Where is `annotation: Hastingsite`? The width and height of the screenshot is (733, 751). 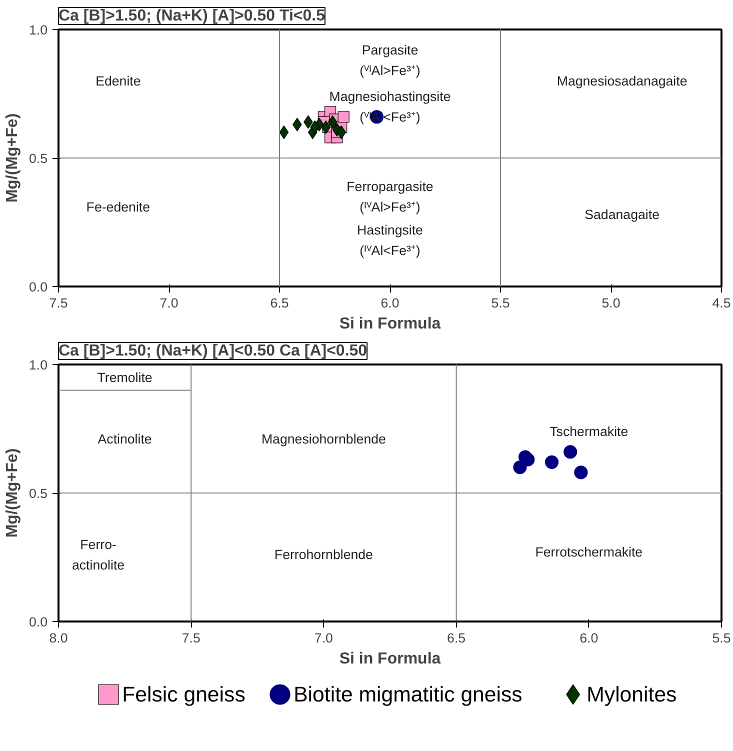 annotation: Hastingsite is located at coordinates (390, 230).